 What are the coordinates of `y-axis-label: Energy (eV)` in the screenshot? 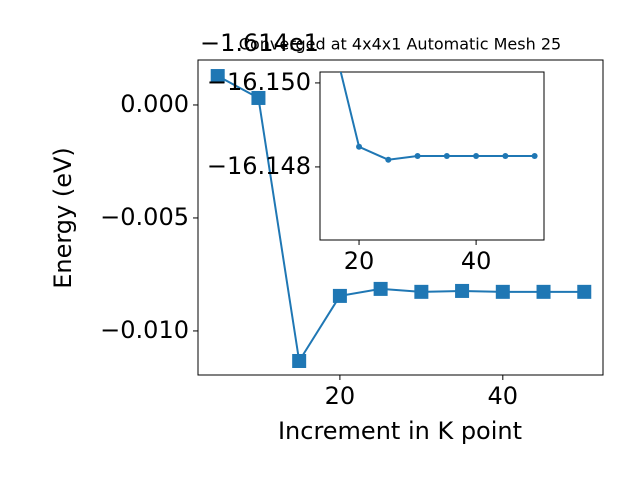 It's located at (63, 218).